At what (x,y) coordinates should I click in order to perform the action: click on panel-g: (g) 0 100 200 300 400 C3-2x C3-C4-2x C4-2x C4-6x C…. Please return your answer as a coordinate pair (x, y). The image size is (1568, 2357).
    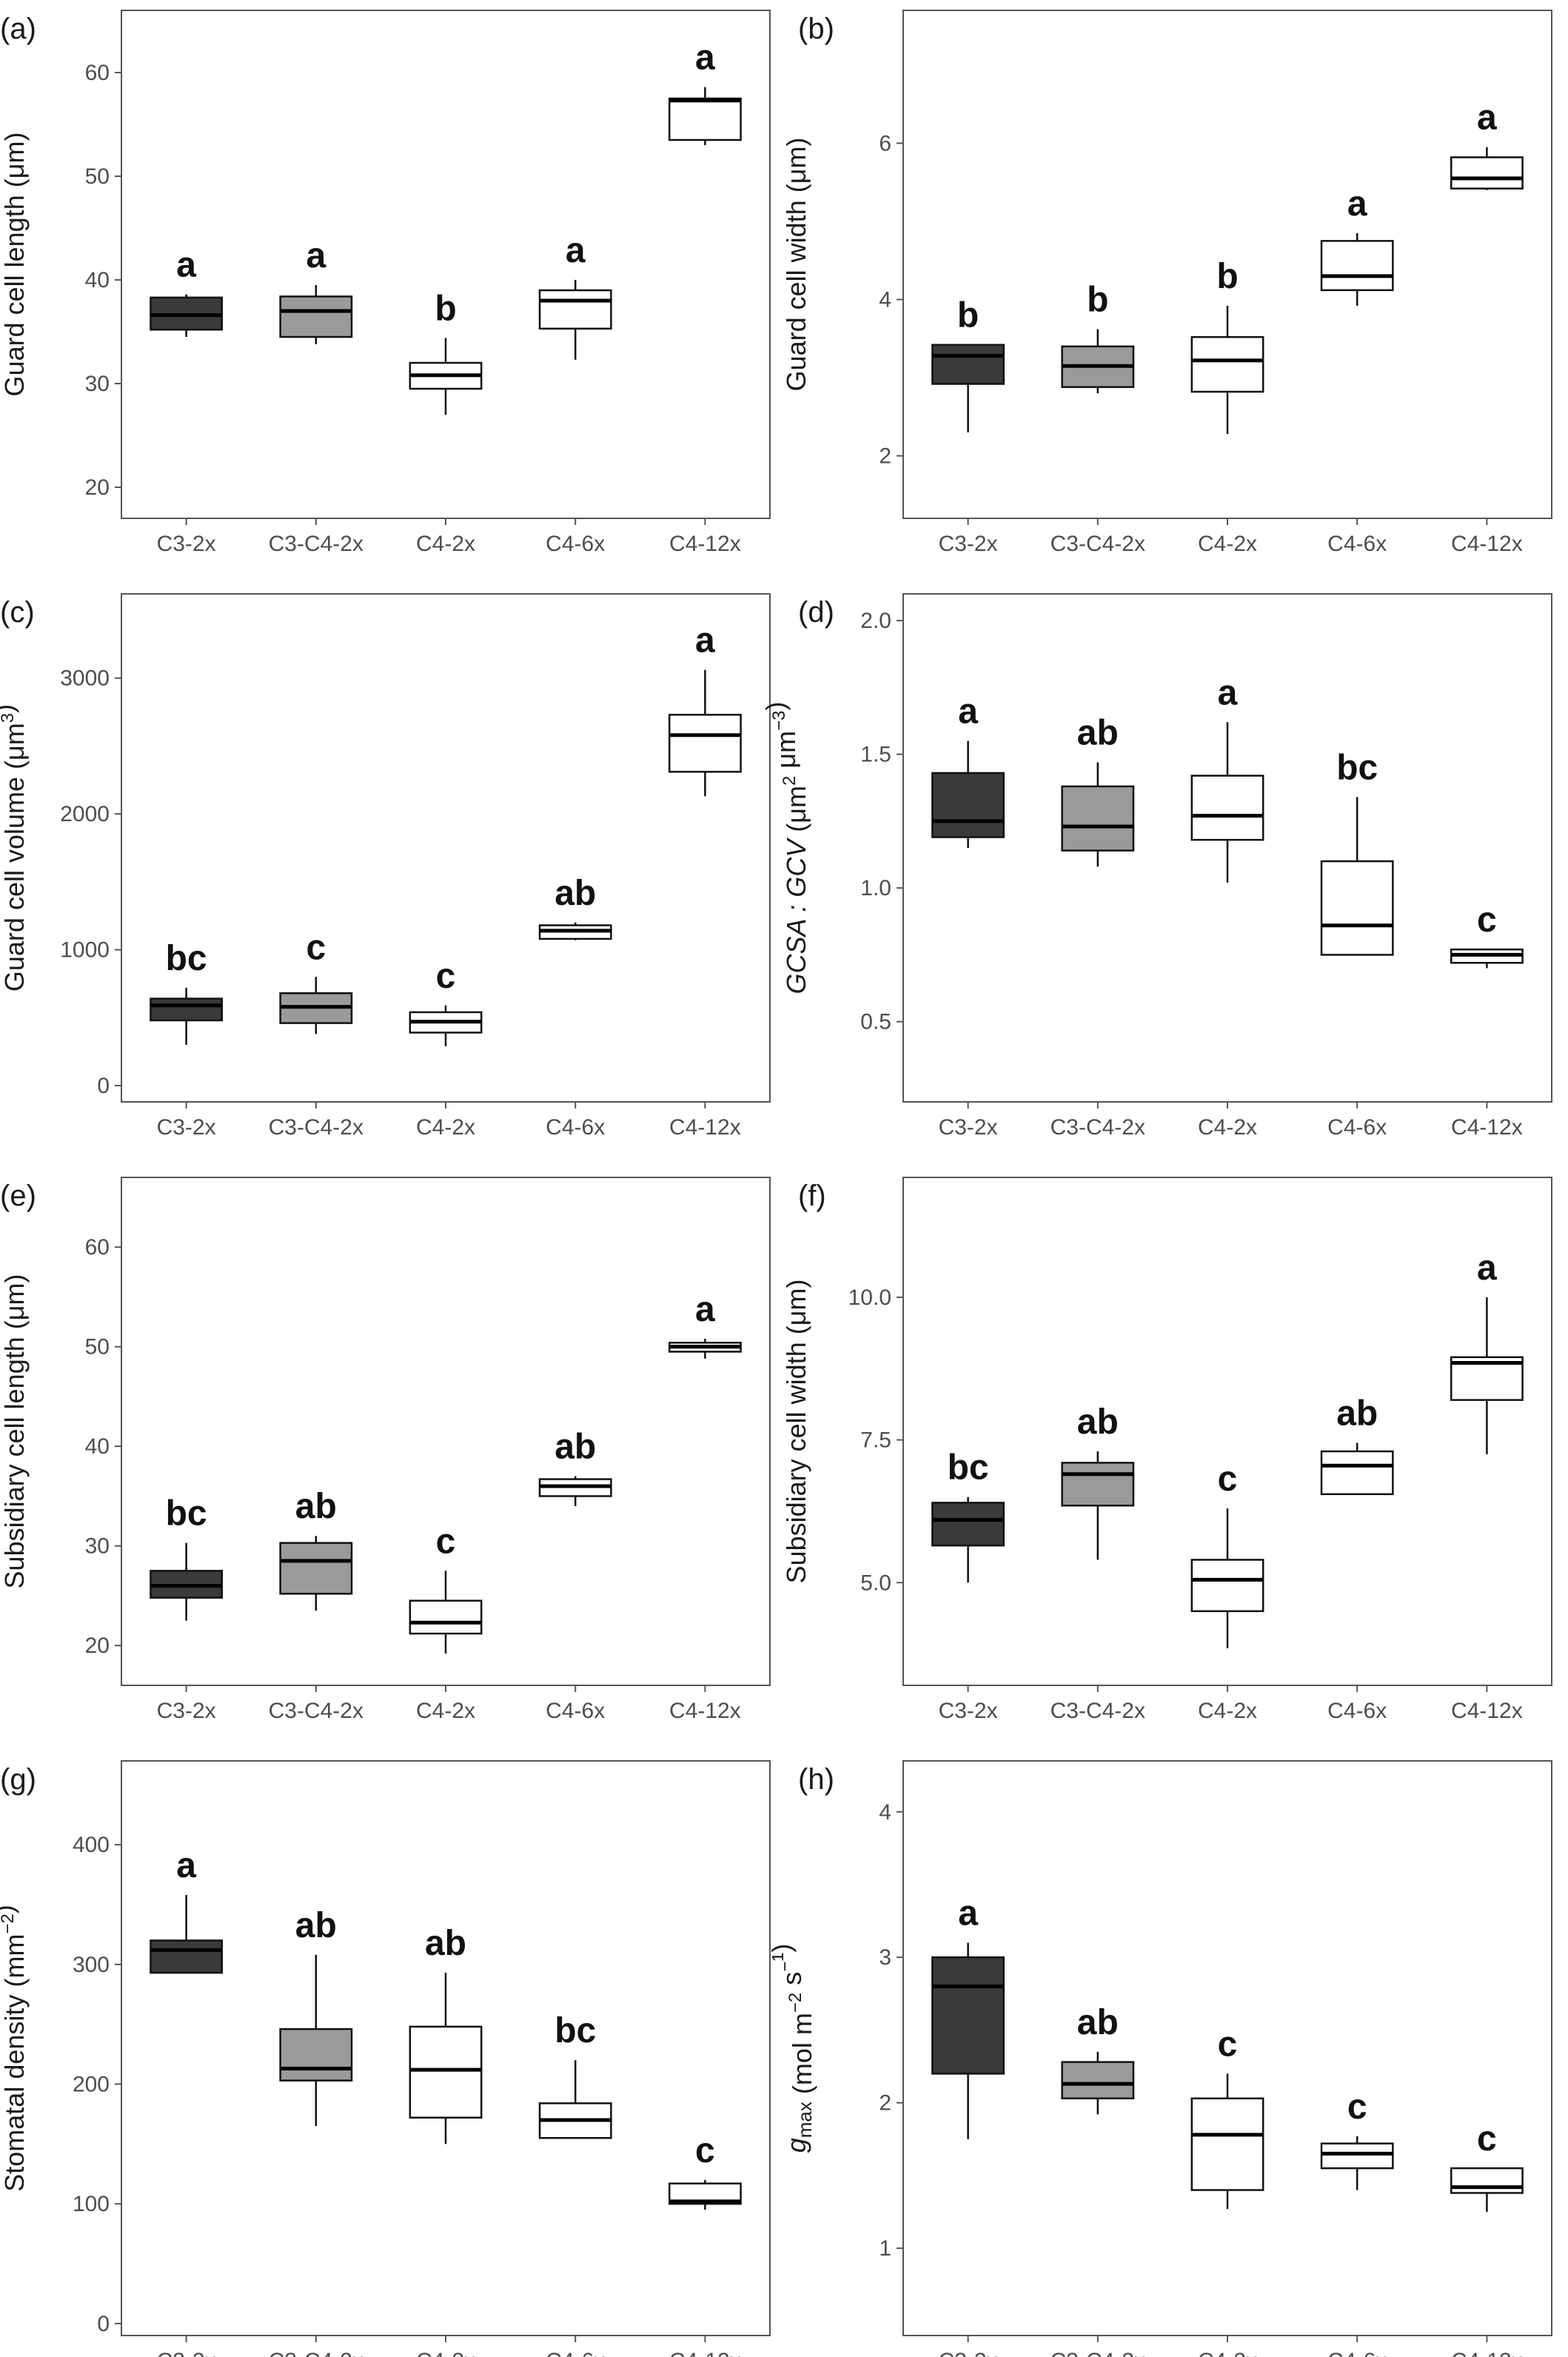
    Looking at the image, I should click on (386, 2058).